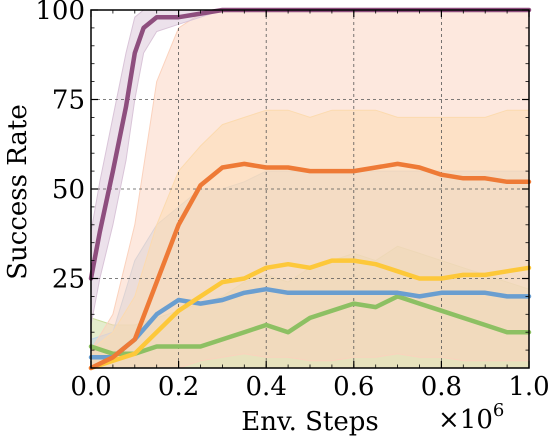 The height and width of the screenshot is (442, 557). What do you see at coordinates (353, 387) in the screenshot?
I see `x-tick-label-3: 0.6` at bounding box center [353, 387].